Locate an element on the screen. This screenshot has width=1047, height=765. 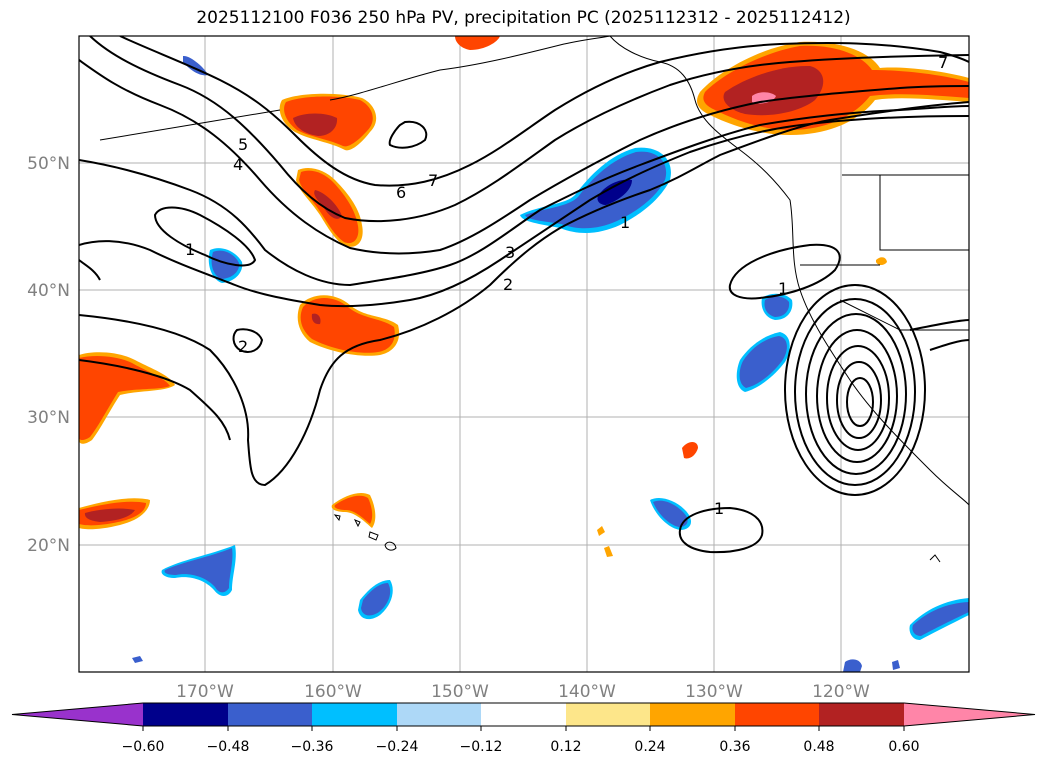
colorbar-tick-label: −0.60 is located at coordinates (143, 747).